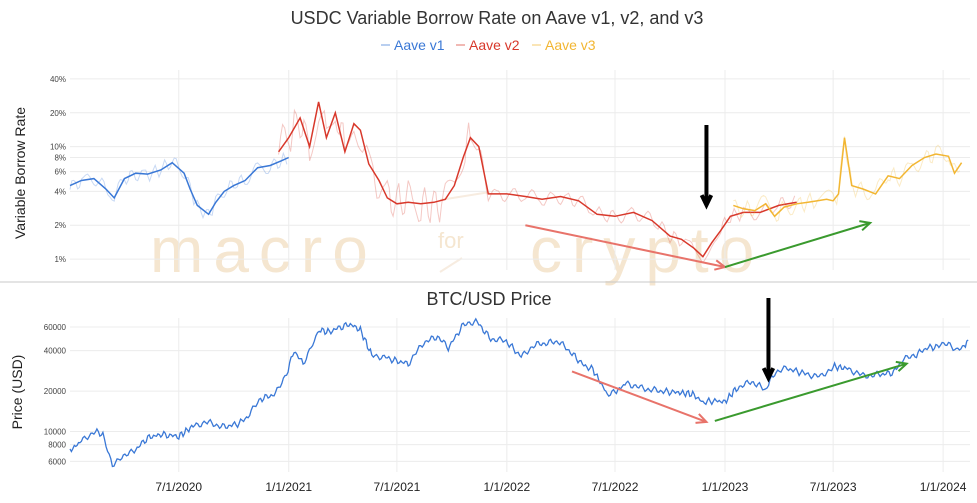 This screenshot has width=977, height=503. Describe the element at coordinates (60, 259) in the screenshot. I see `y-tick-label: 1%` at that location.